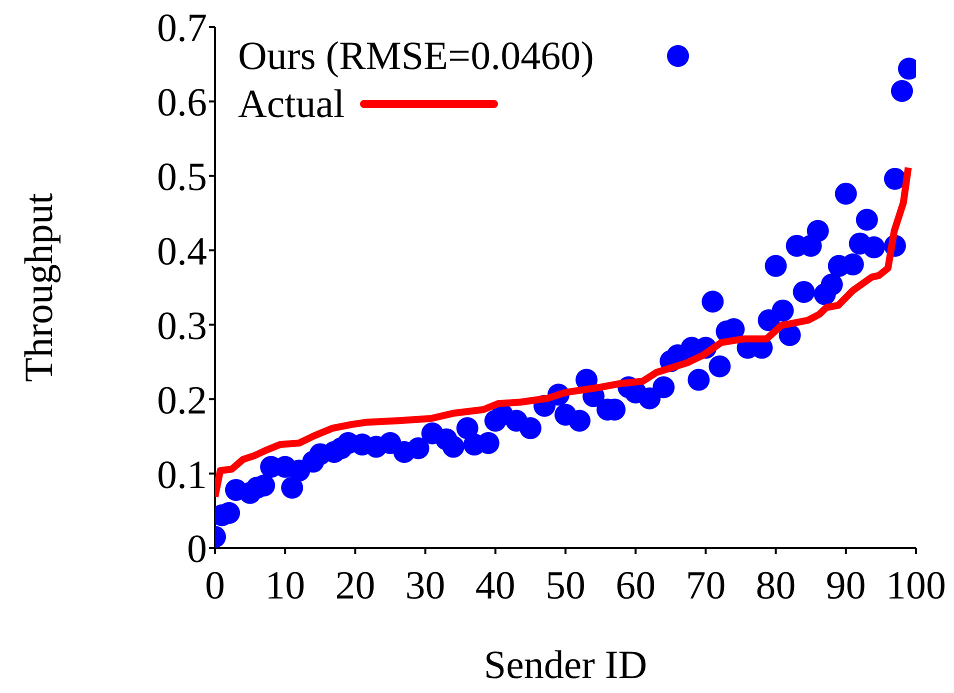 This screenshot has width=954, height=693. What do you see at coordinates (291, 104) in the screenshot?
I see `legend-label: Actual` at bounding box center [291, 104].